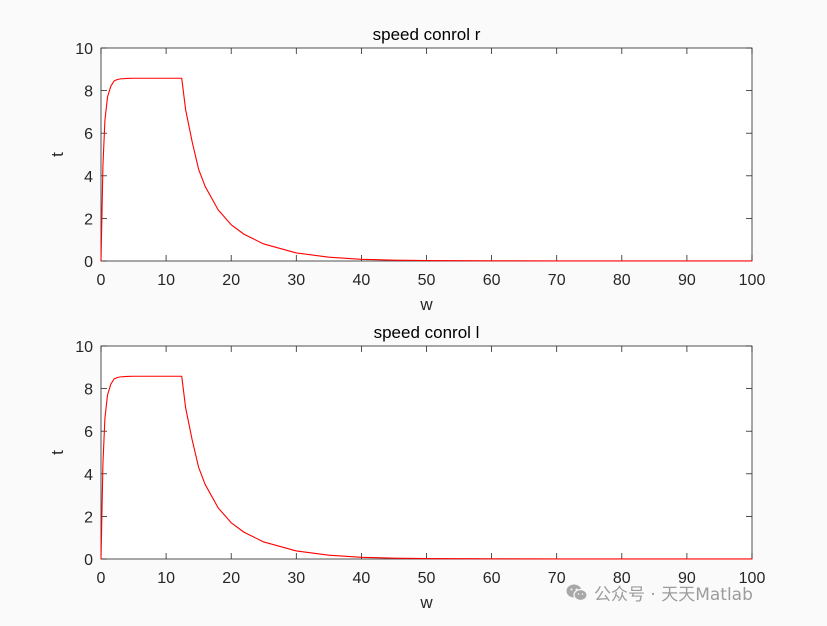 Image resolution: width=827 pixels, height=626 pixels. I want to click on watermark: 公众号 · 天天Matlab, so click(659, 592).